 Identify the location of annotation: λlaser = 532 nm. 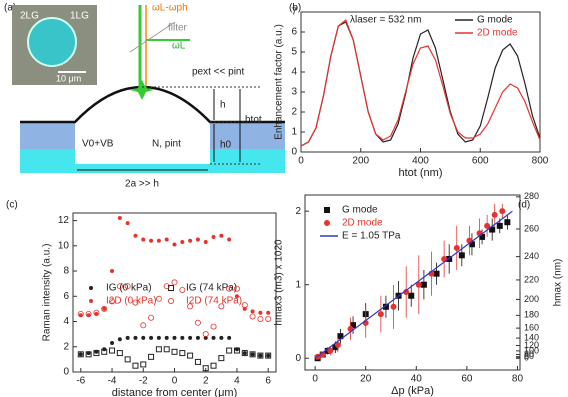
(385, 20).